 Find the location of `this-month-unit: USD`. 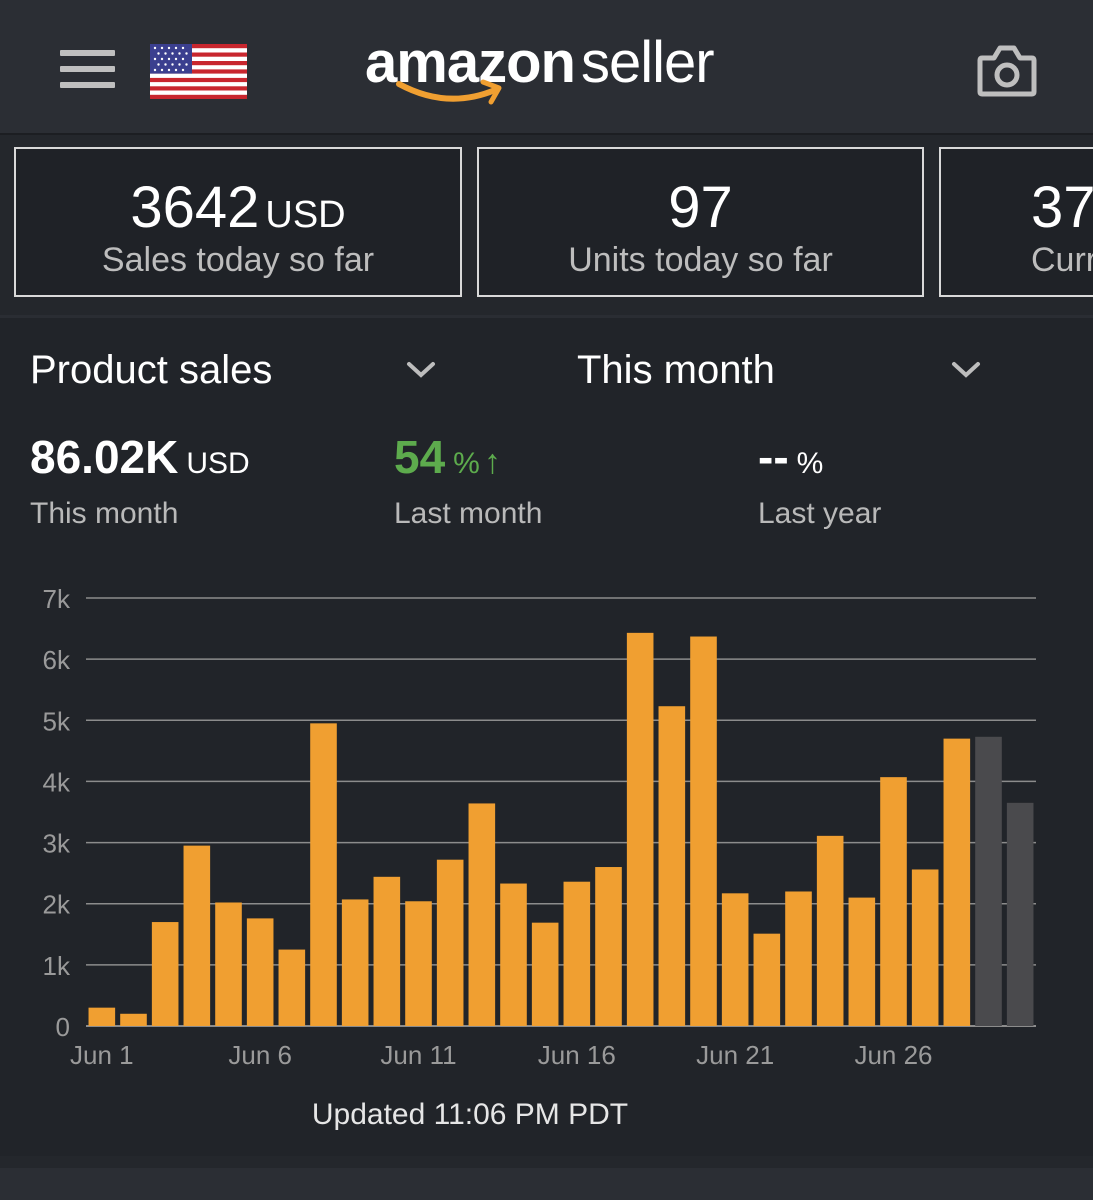

this-month-unit: USD is located at coordinates (218, 463).